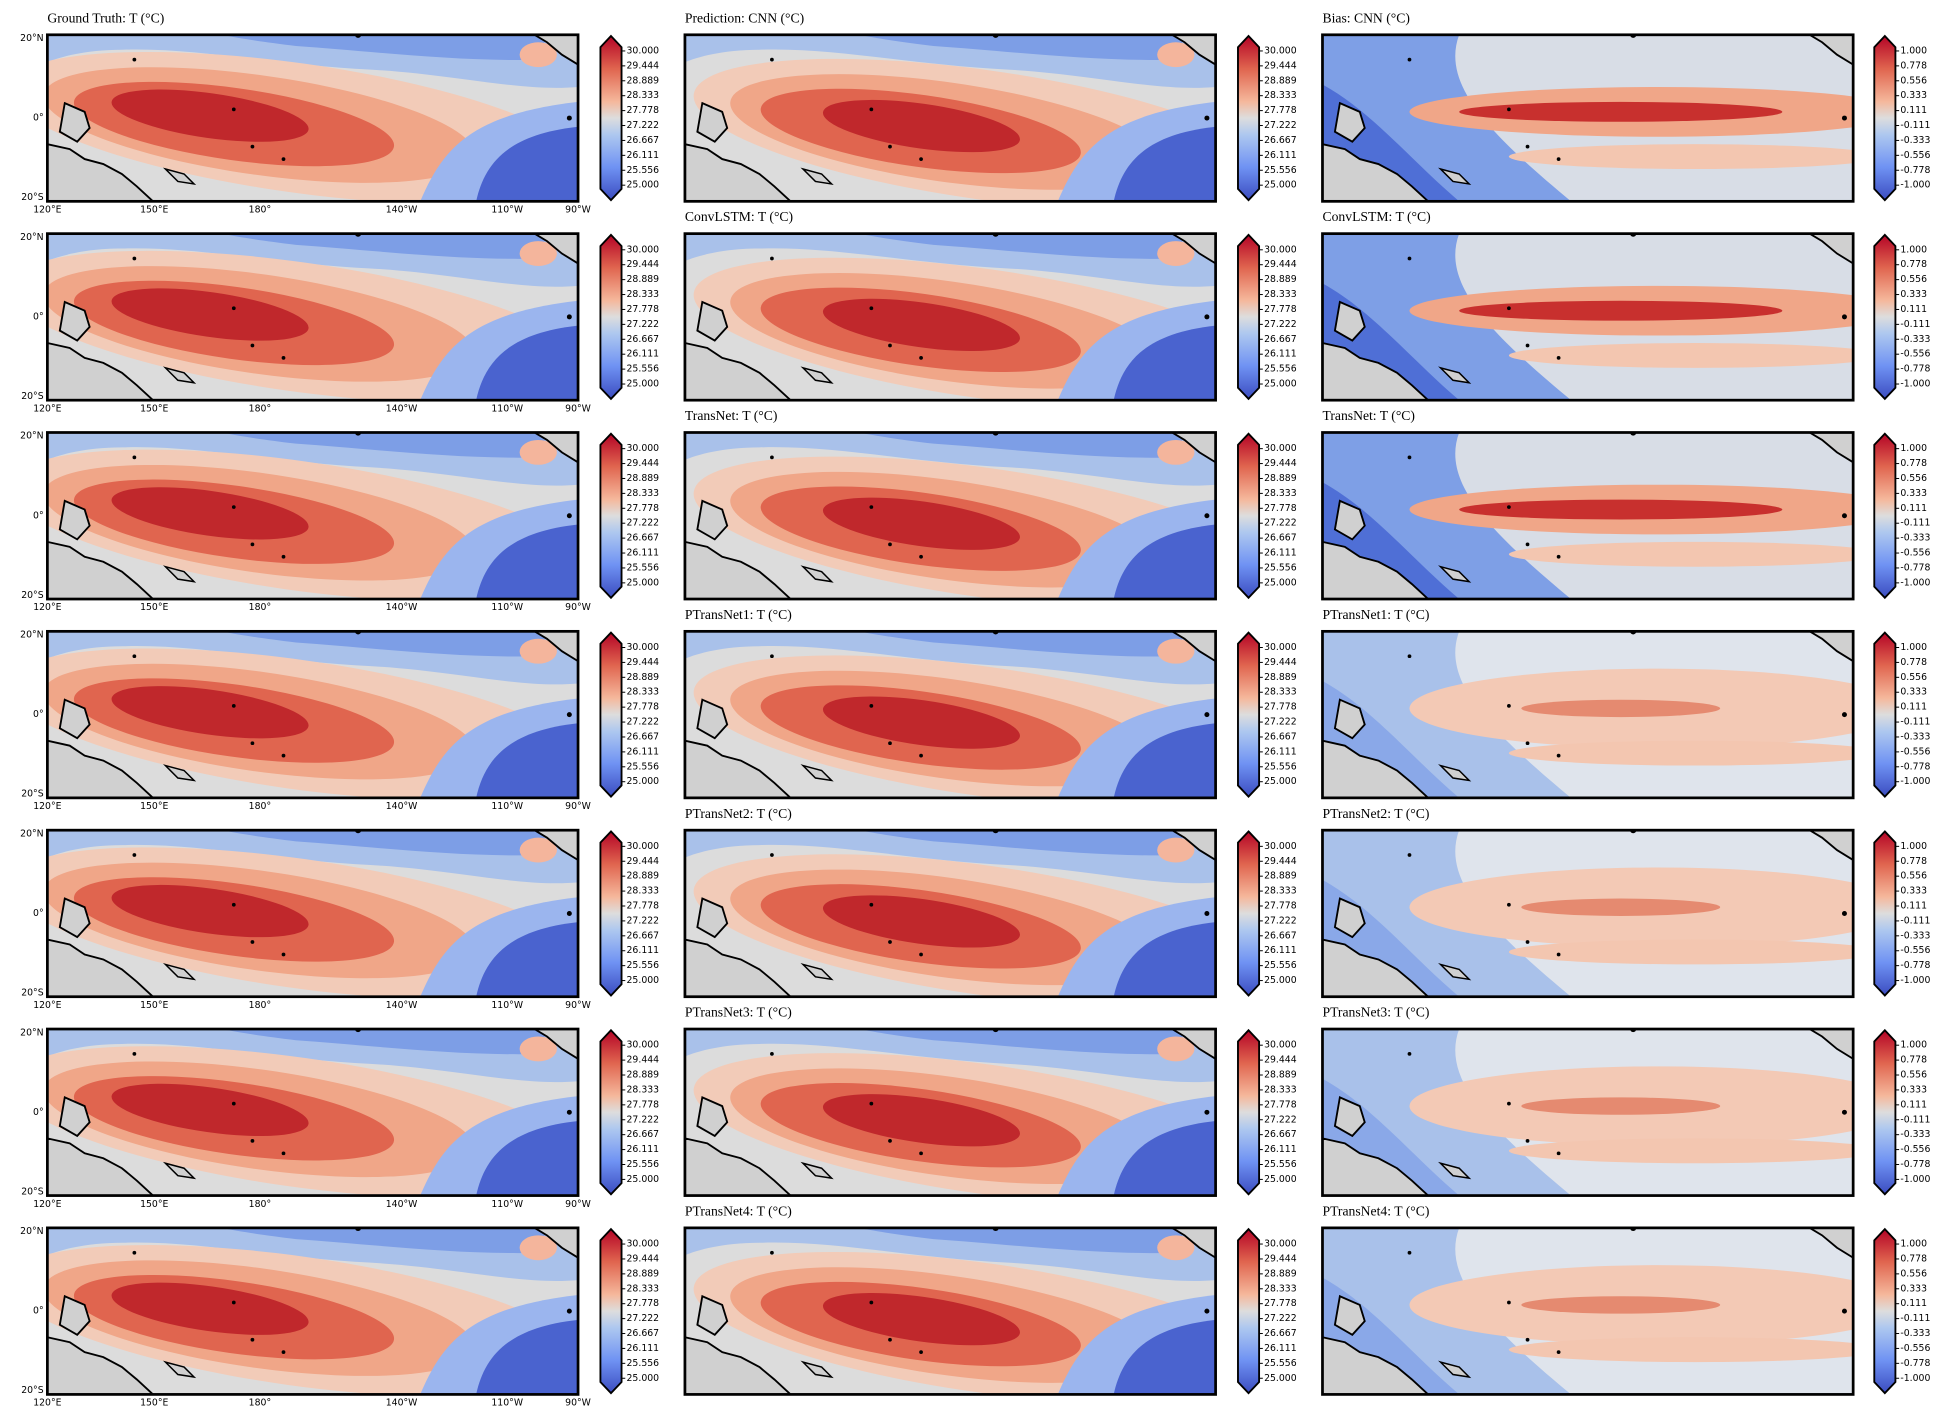 This screenshot has height=1423, width=1949. I want to click on colorbar-tick-label: 27.222, so click(1280, 1119).